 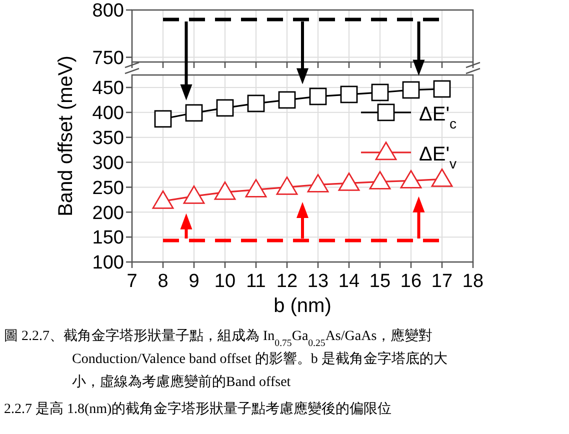 What do you see at coordinates (108, 138) in the screenshot?
I see `y-tick-label: 350` at bounding box center [108, 138].